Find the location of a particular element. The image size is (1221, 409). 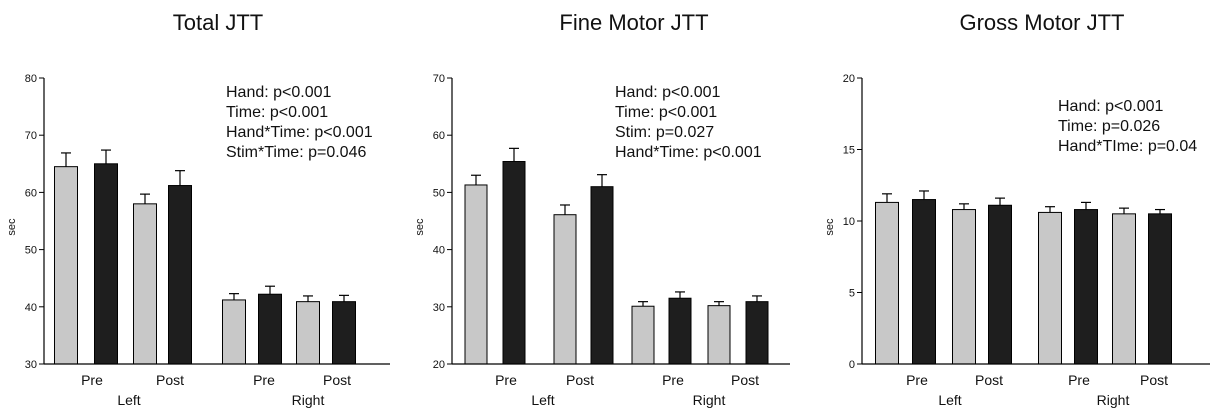

chart-title: Total JTT is located at coordinates (218, 22).